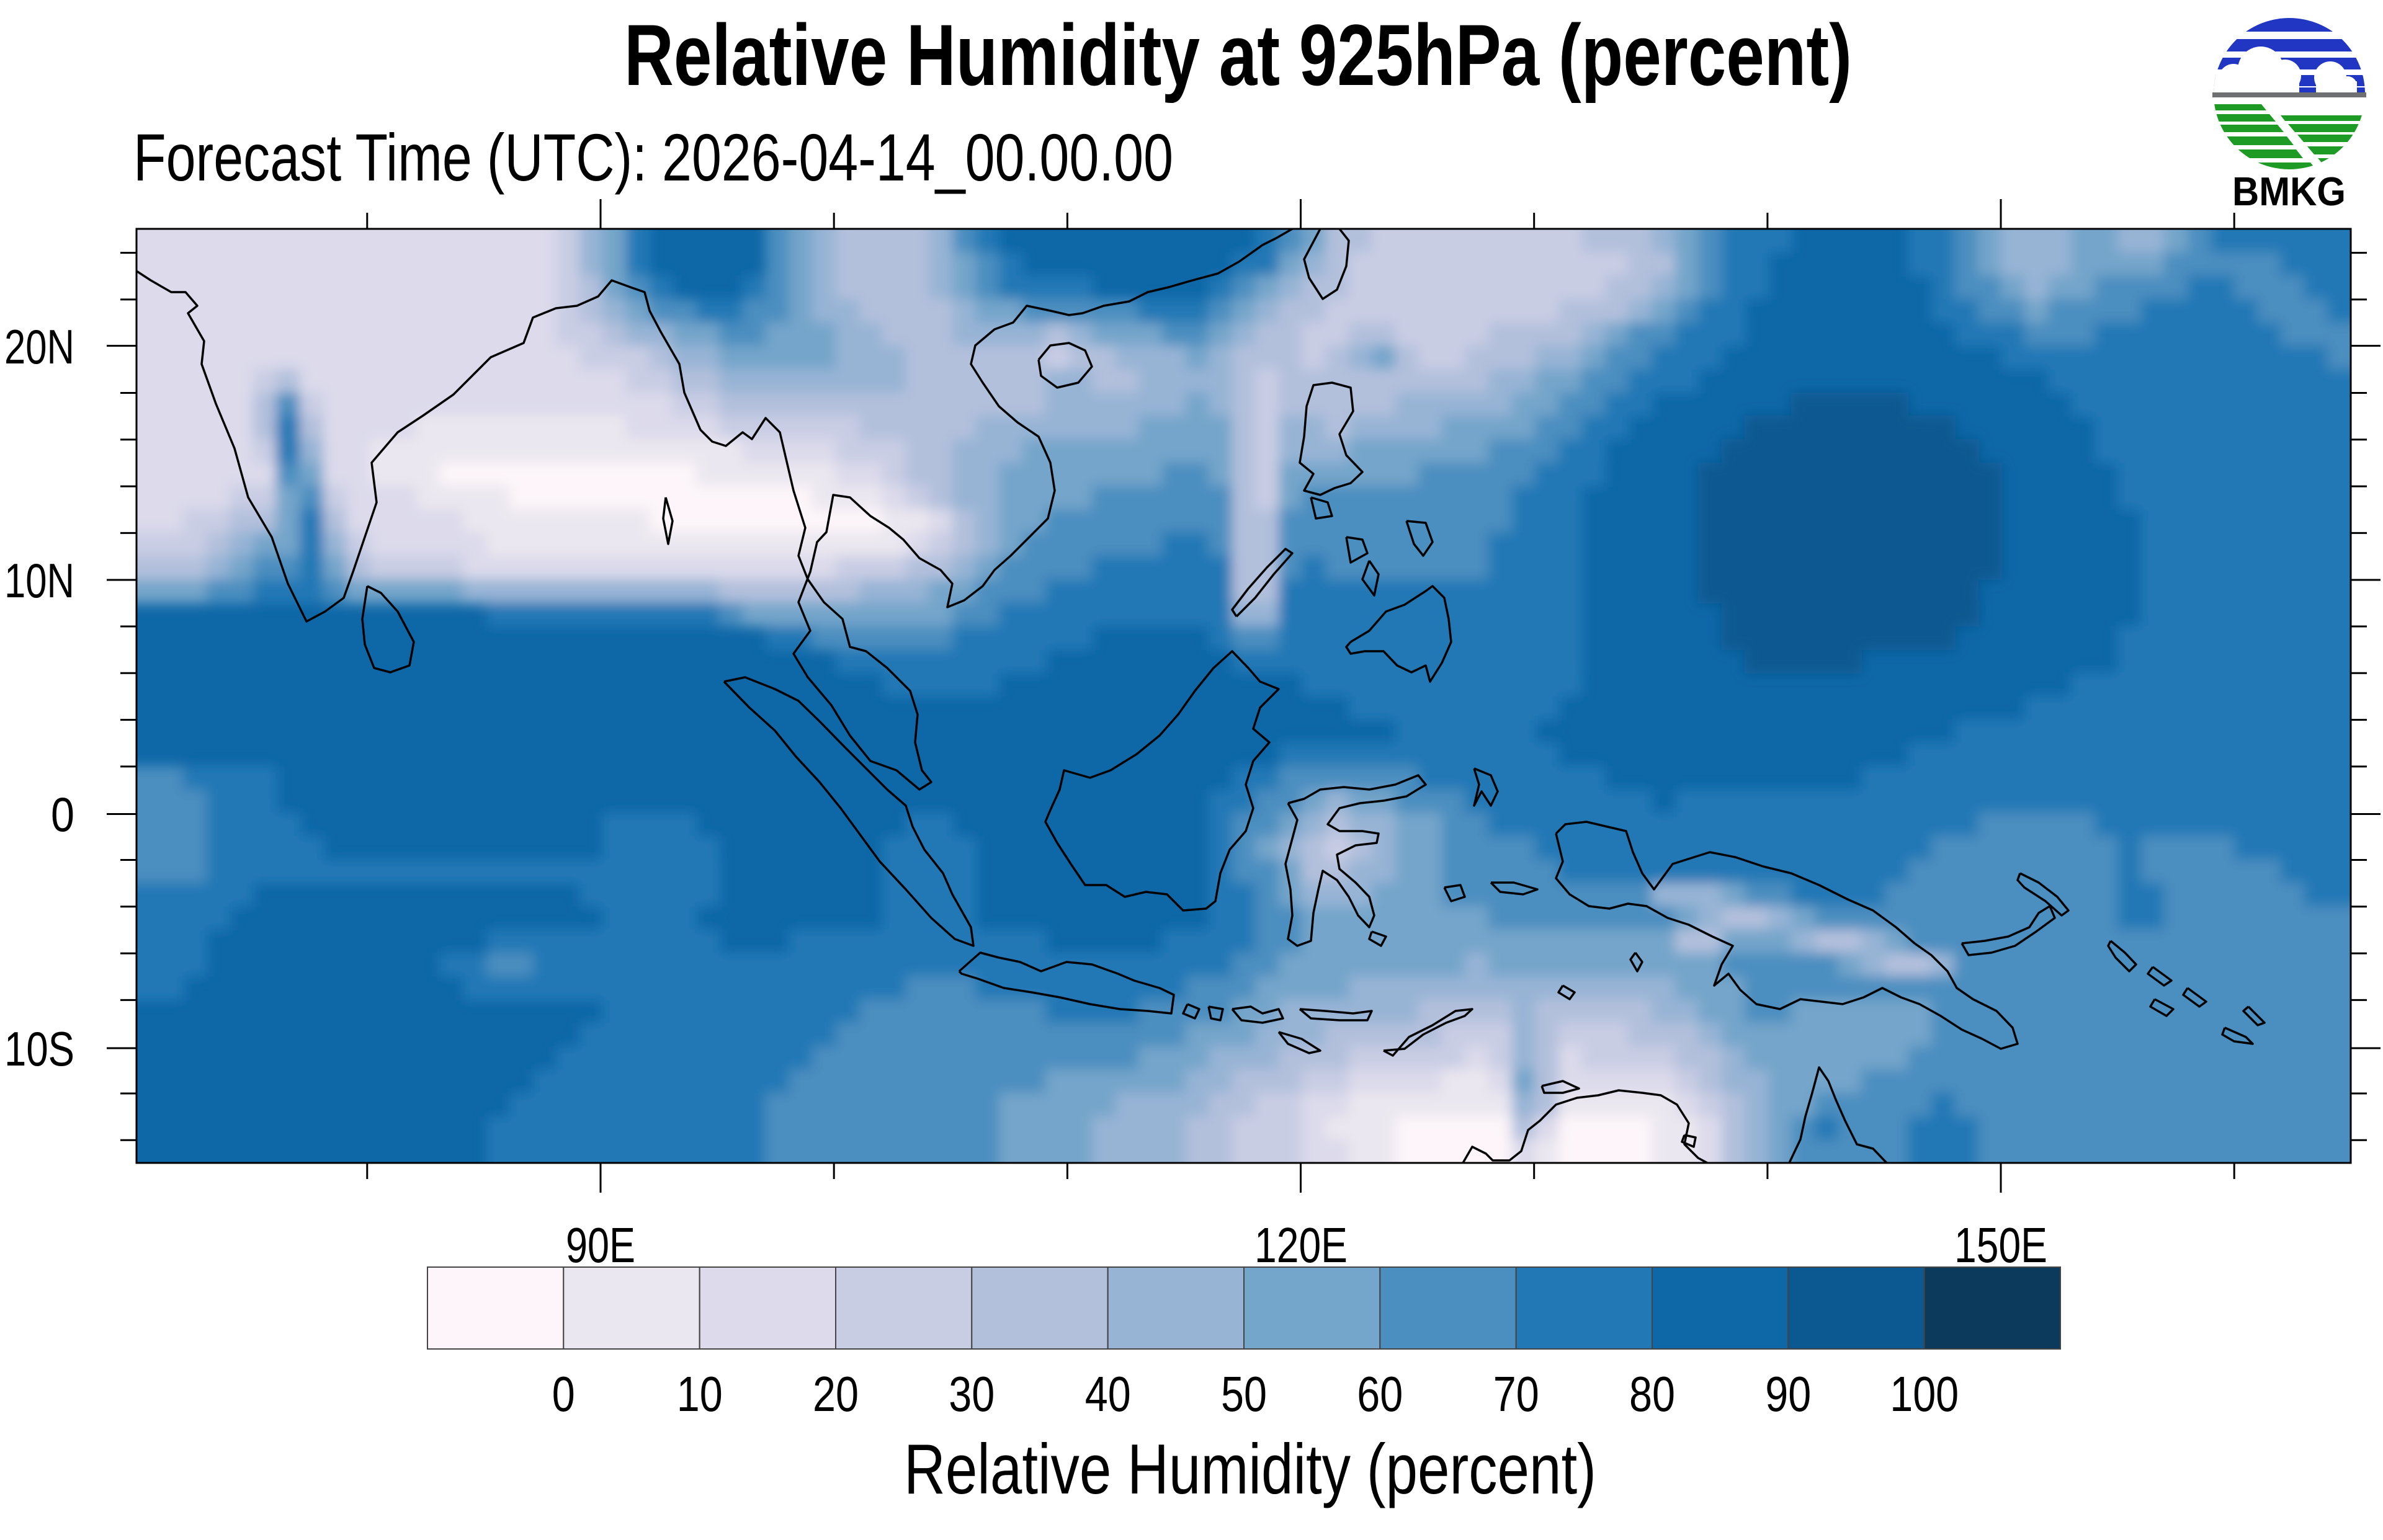 This screenshot has height=1540, width=2383. What do you see at coordinates (2289, 191) in the screenshot?
I see `svg-text: BMKG` at bounding box center [2289, 191].